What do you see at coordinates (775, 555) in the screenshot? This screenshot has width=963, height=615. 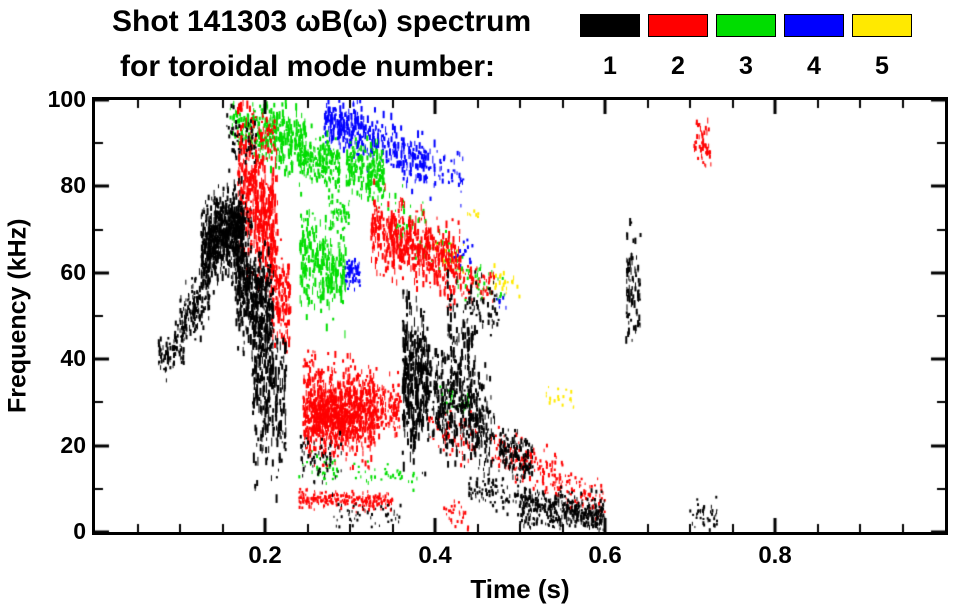 I see `x-tick-label-0.8: 0.8` at bounding box center [775, 555].